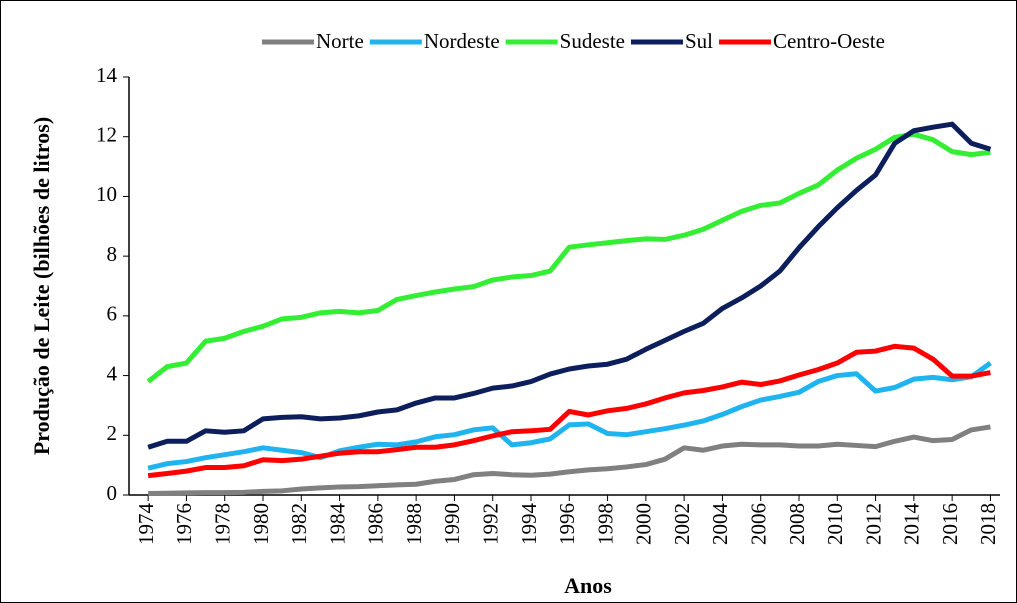 Image resolution: width=1017 pixels, height=603 pixels. I want to click on x-tick-label: 2018, so click(988, 524).